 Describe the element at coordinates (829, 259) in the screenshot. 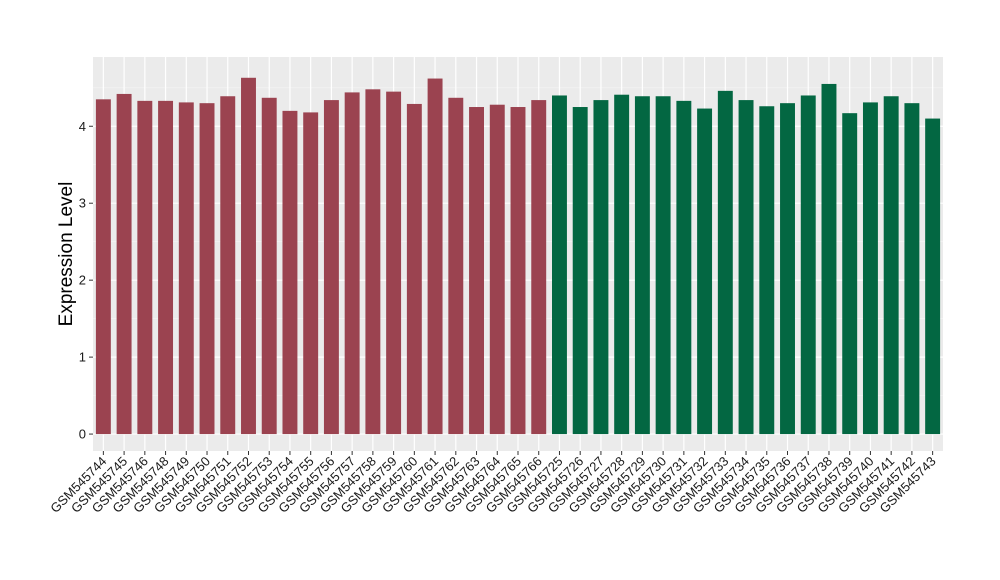

I see `bar-GSM545738` at that location.